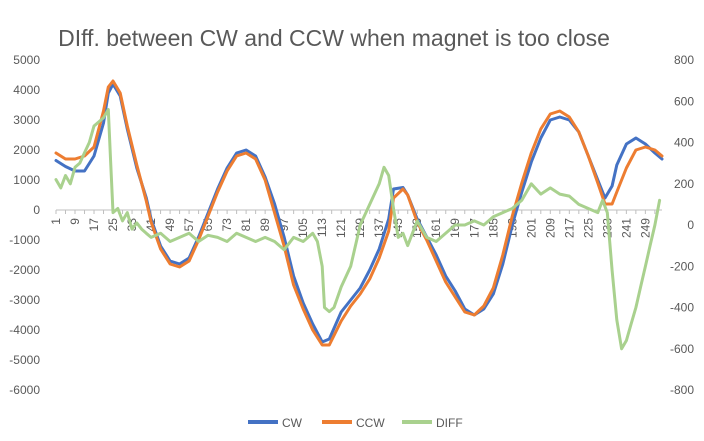  What do you see at coordinates (292, 423) in the screenshot?
I see `legend-label-cw: CW` at bounding box center [292, 423].